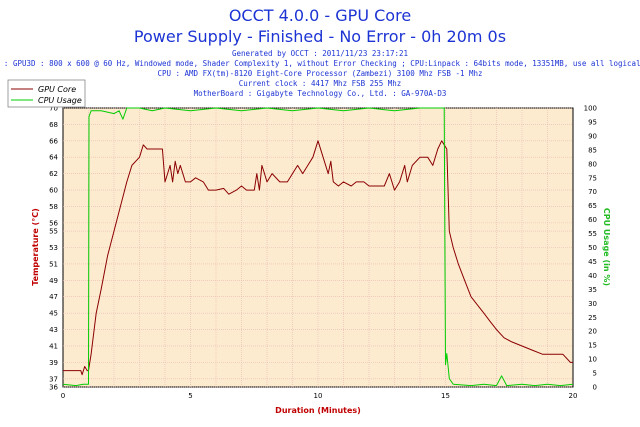 This screenshot has width=640, height=427. Describe the element at coordinates (53, 388) in the screenshot. I see `y-left-tick-label: 36` at that location.